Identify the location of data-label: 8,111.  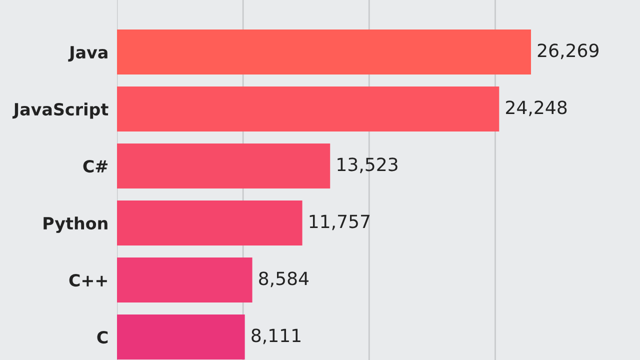
(276, 336).